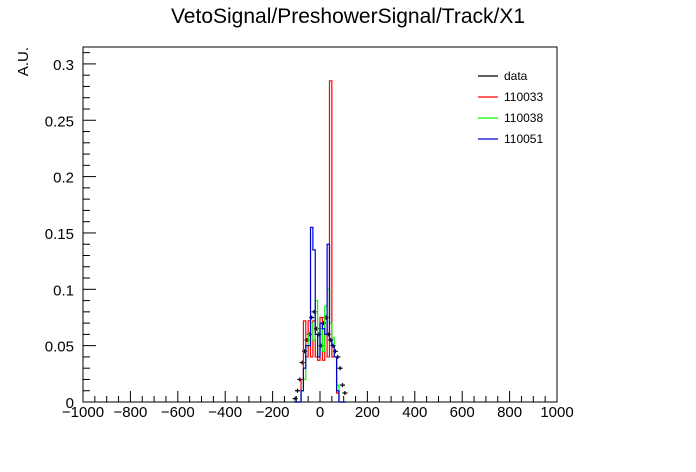  Describe the element at coordinates (23, 61) in the screenshot. I see `y-axis-title: A.U.` at that location.